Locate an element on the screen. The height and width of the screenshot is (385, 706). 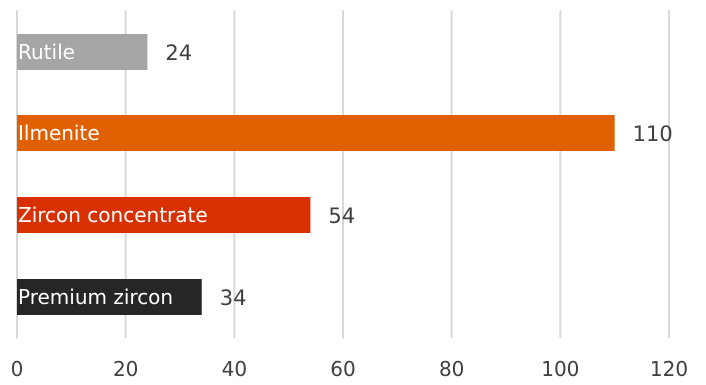
category-label: Ilmenite is located at coordinates (59, 133).